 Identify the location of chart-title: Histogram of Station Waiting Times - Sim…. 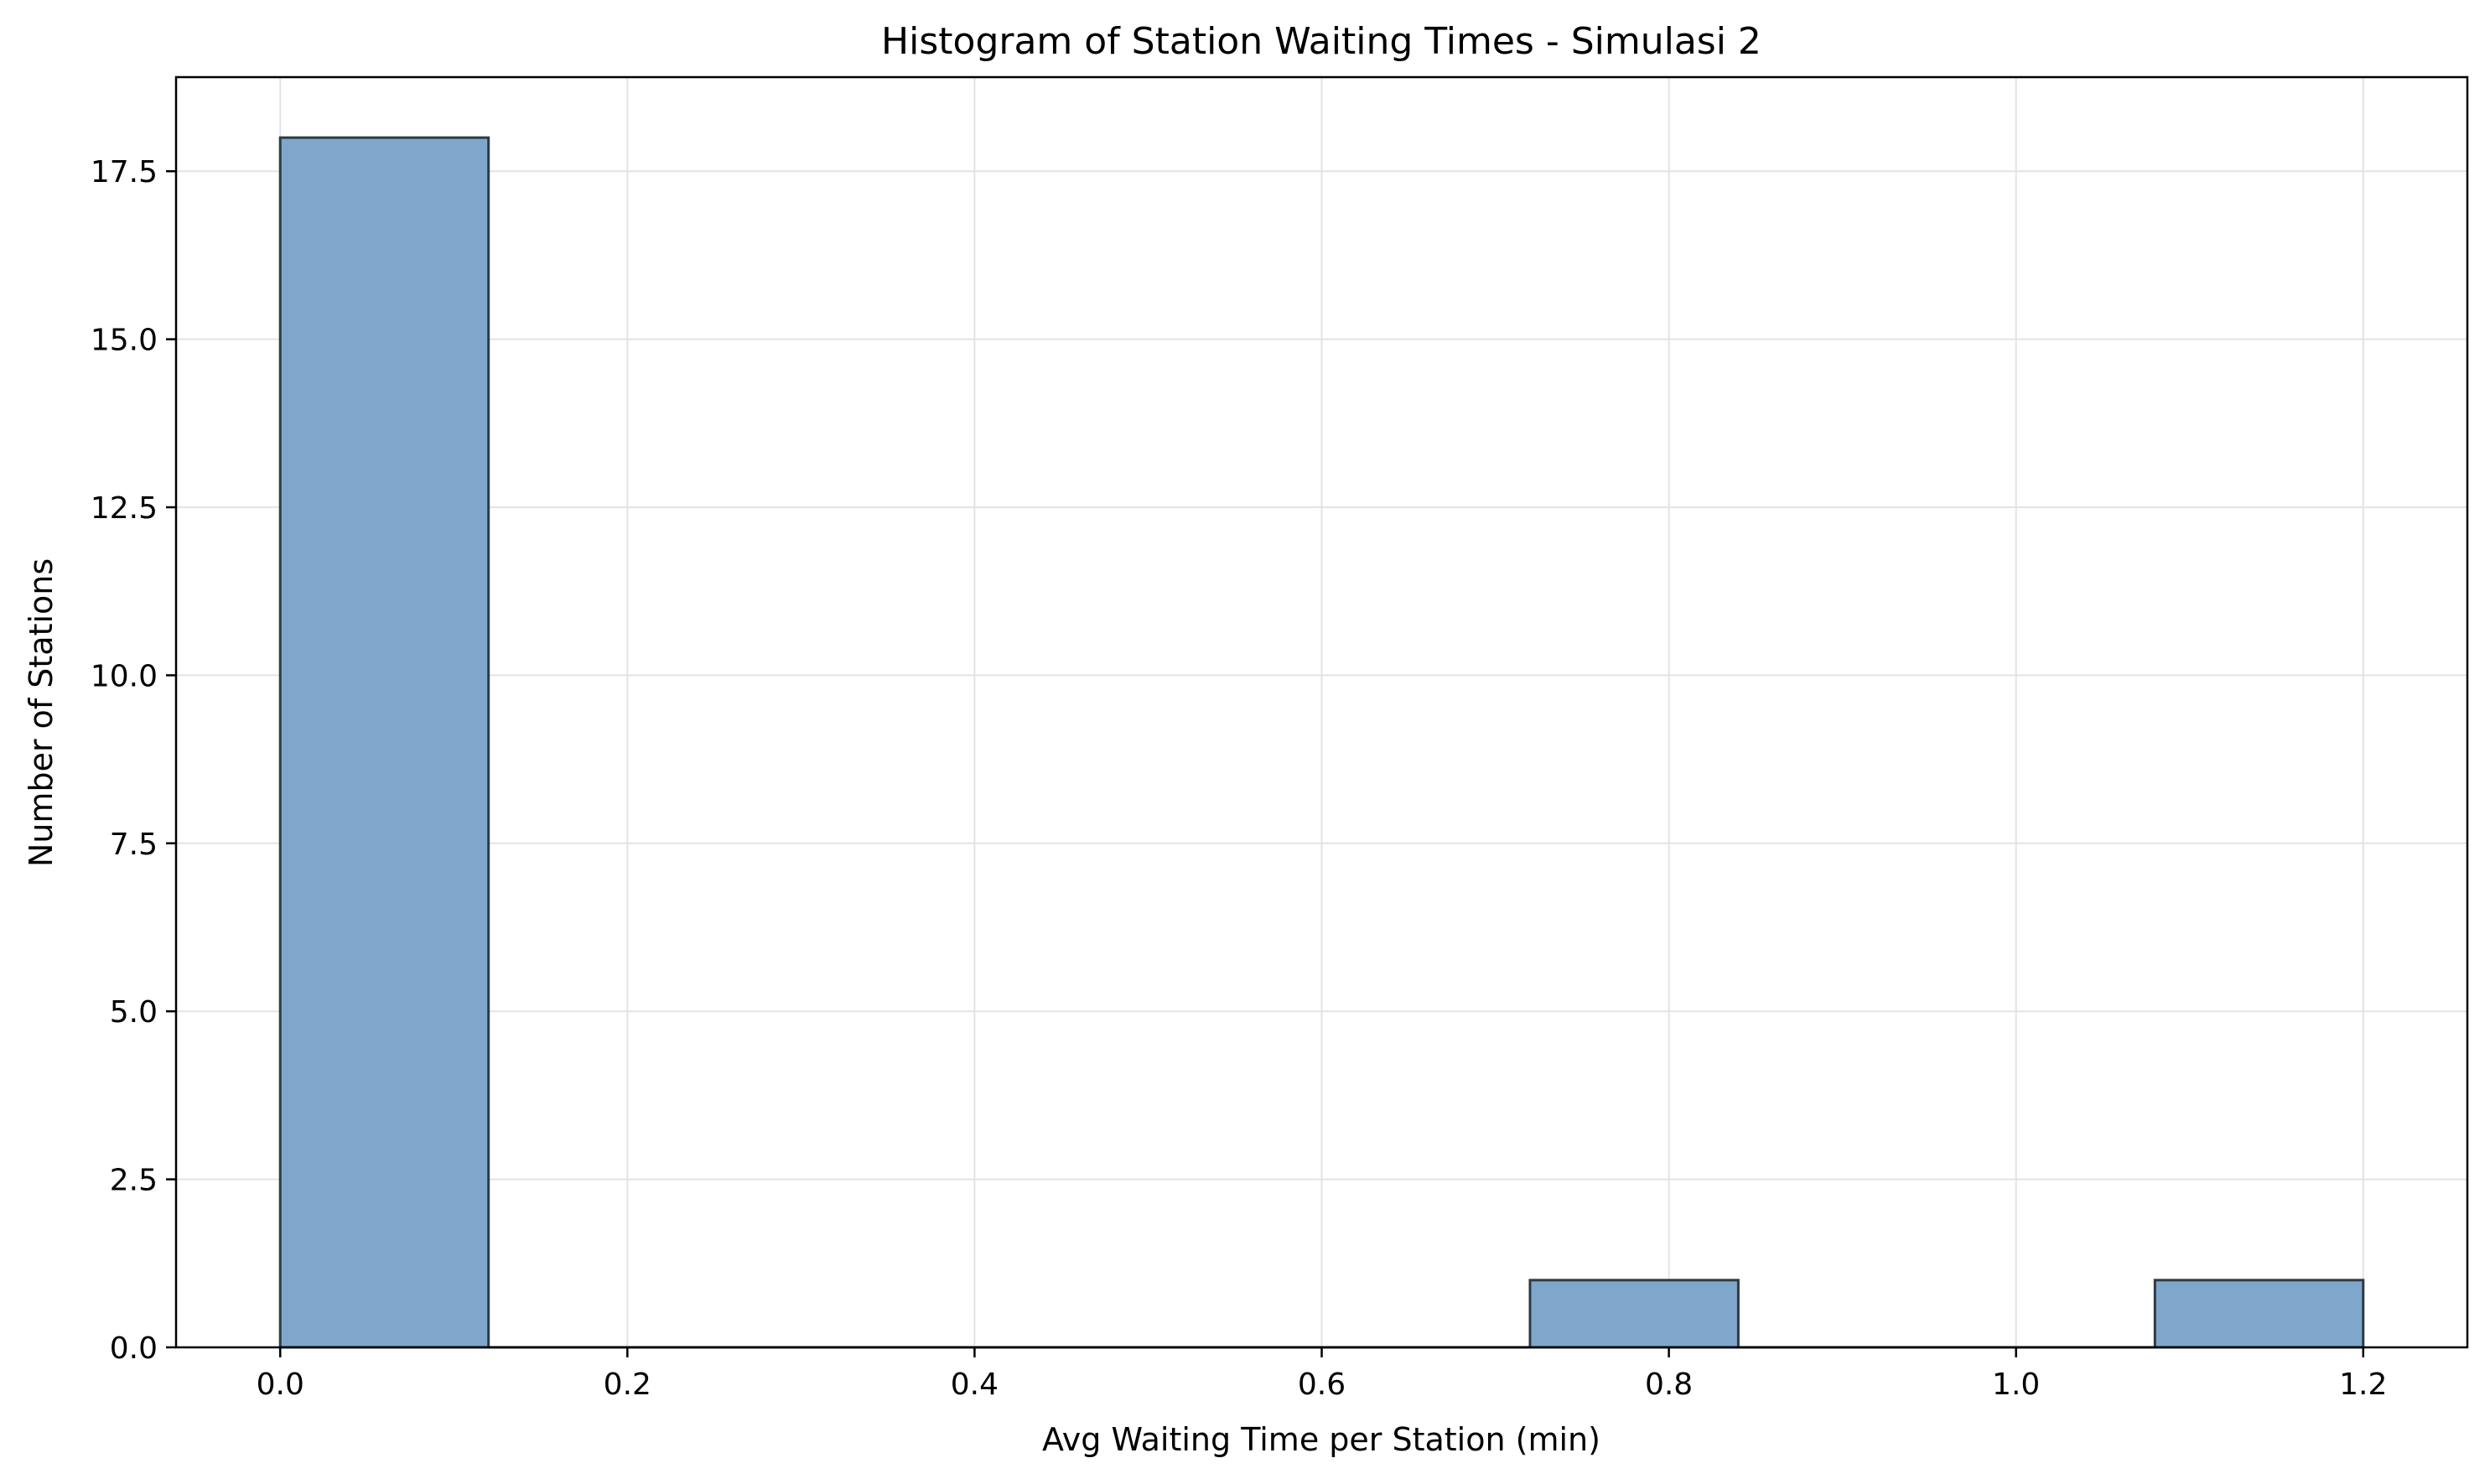
(1321, 41).